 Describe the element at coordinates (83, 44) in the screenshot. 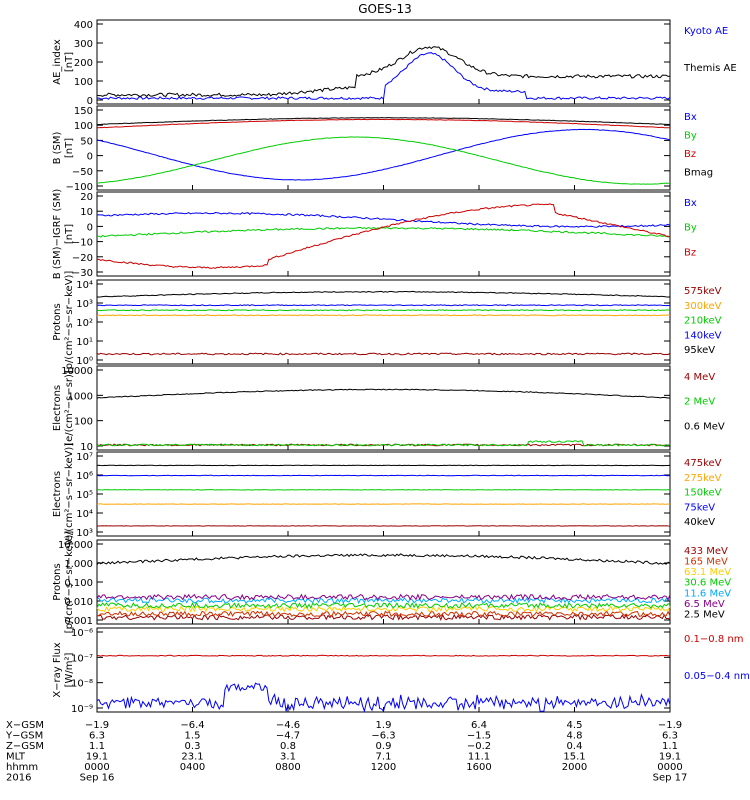

I see `y-tick-label: 300` at that location.